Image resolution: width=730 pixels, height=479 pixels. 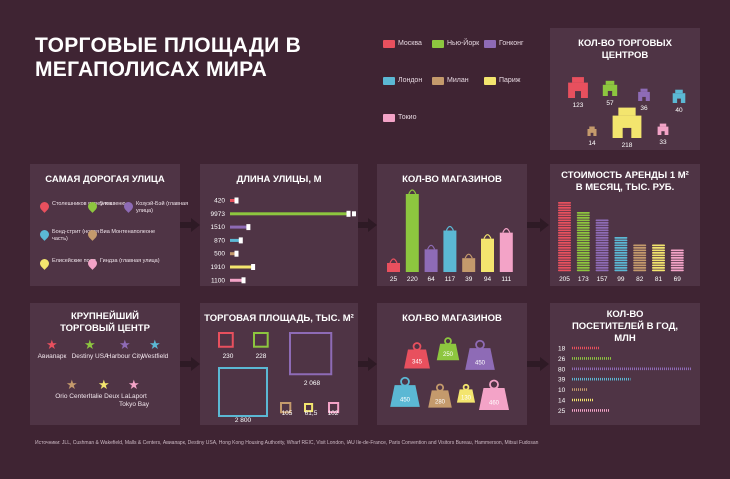 I want to click on page-title: ТОРГОВЫЕ ПЛОЩАДИ В МЕГАПОЛИСАХ МИРА, so click(x=168, y=57).